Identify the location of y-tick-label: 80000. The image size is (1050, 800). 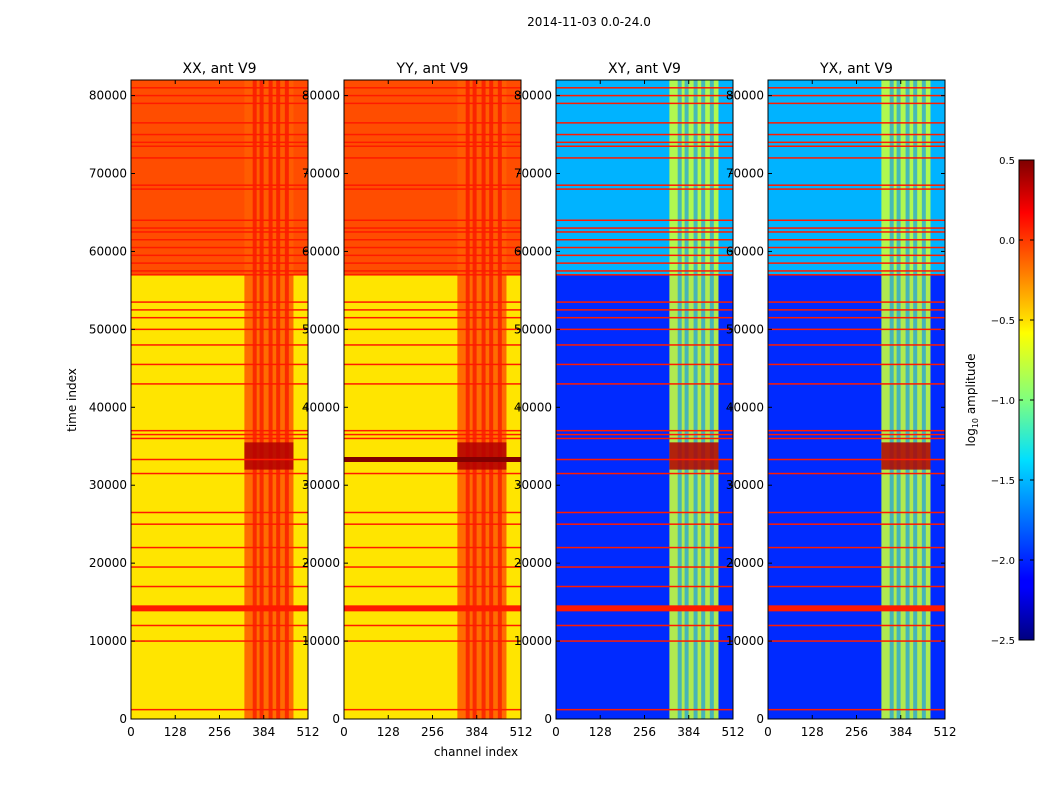
(321, 96).